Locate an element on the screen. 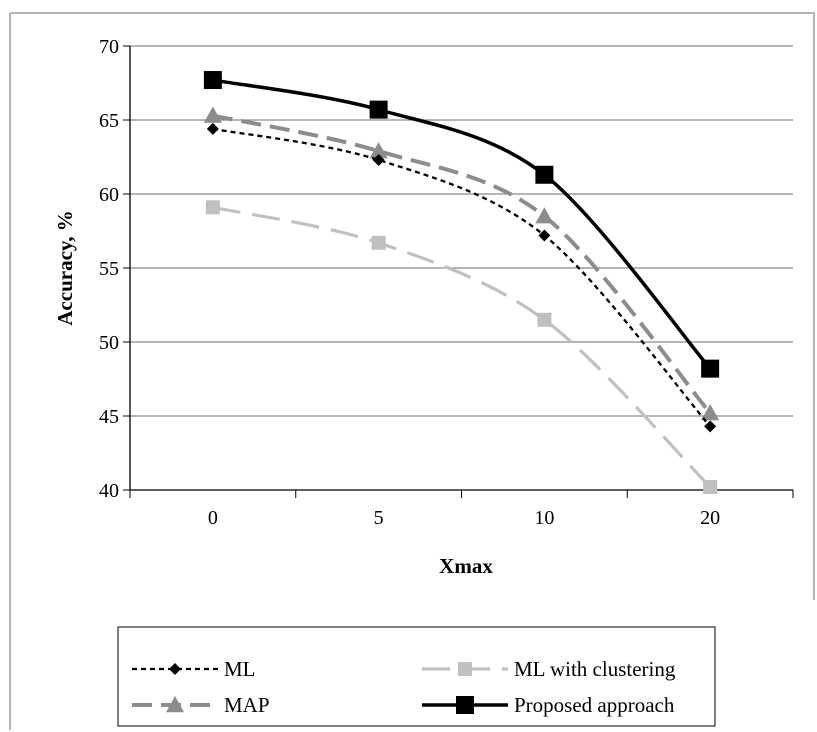 Image resolution: width=817 pixels, height=732 pixels. legend-items: ML ML with clustering MAP Proposed approach is located at coordinates (404, 687).